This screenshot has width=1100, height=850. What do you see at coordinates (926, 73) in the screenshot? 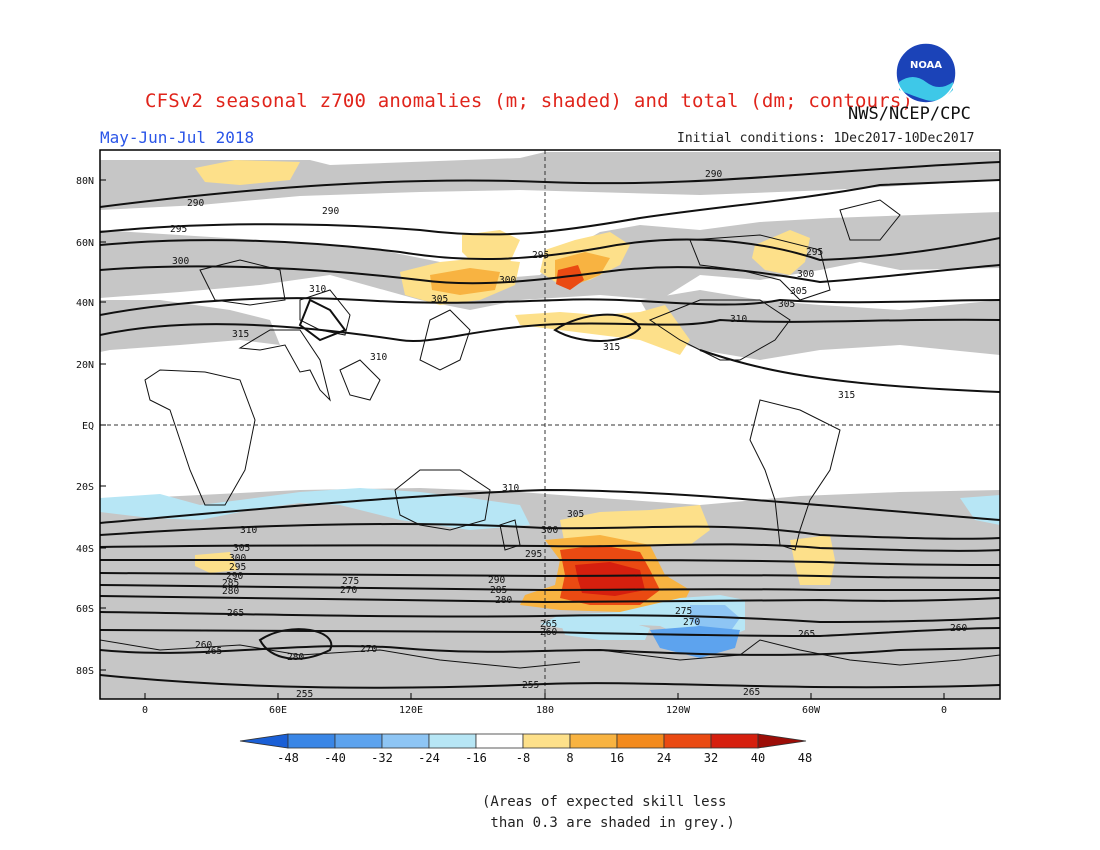
I see `noaa-logo: NOAA` at bounding box center [926, 73].